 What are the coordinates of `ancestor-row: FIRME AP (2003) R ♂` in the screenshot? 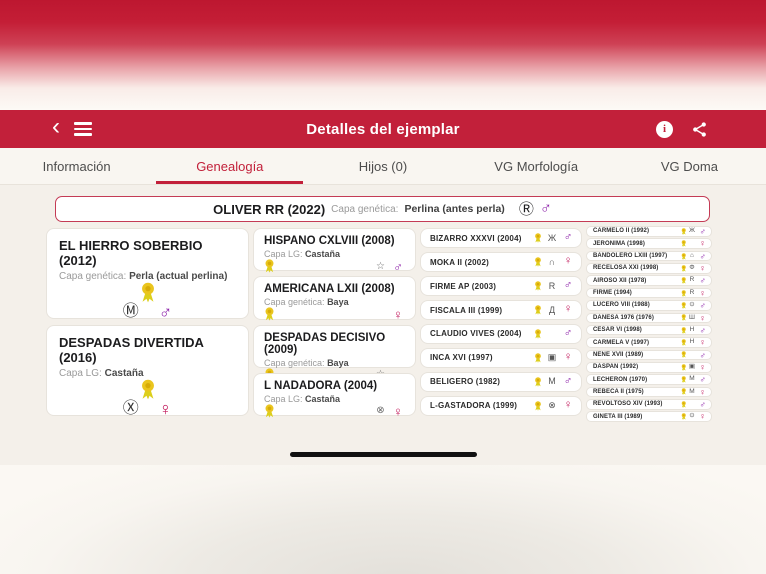 It's located at (501, 286).